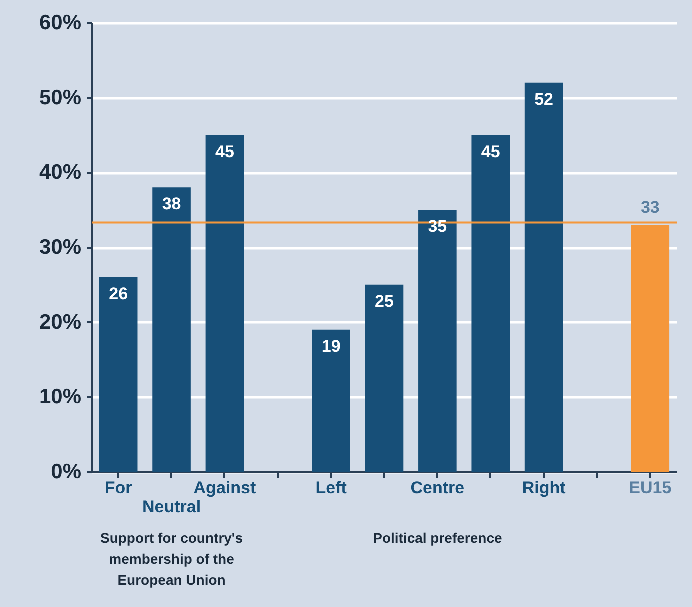  Describe the element at coordinates (60, 322) in the screenshot. I see `y-tick-label: 20%` at that location.